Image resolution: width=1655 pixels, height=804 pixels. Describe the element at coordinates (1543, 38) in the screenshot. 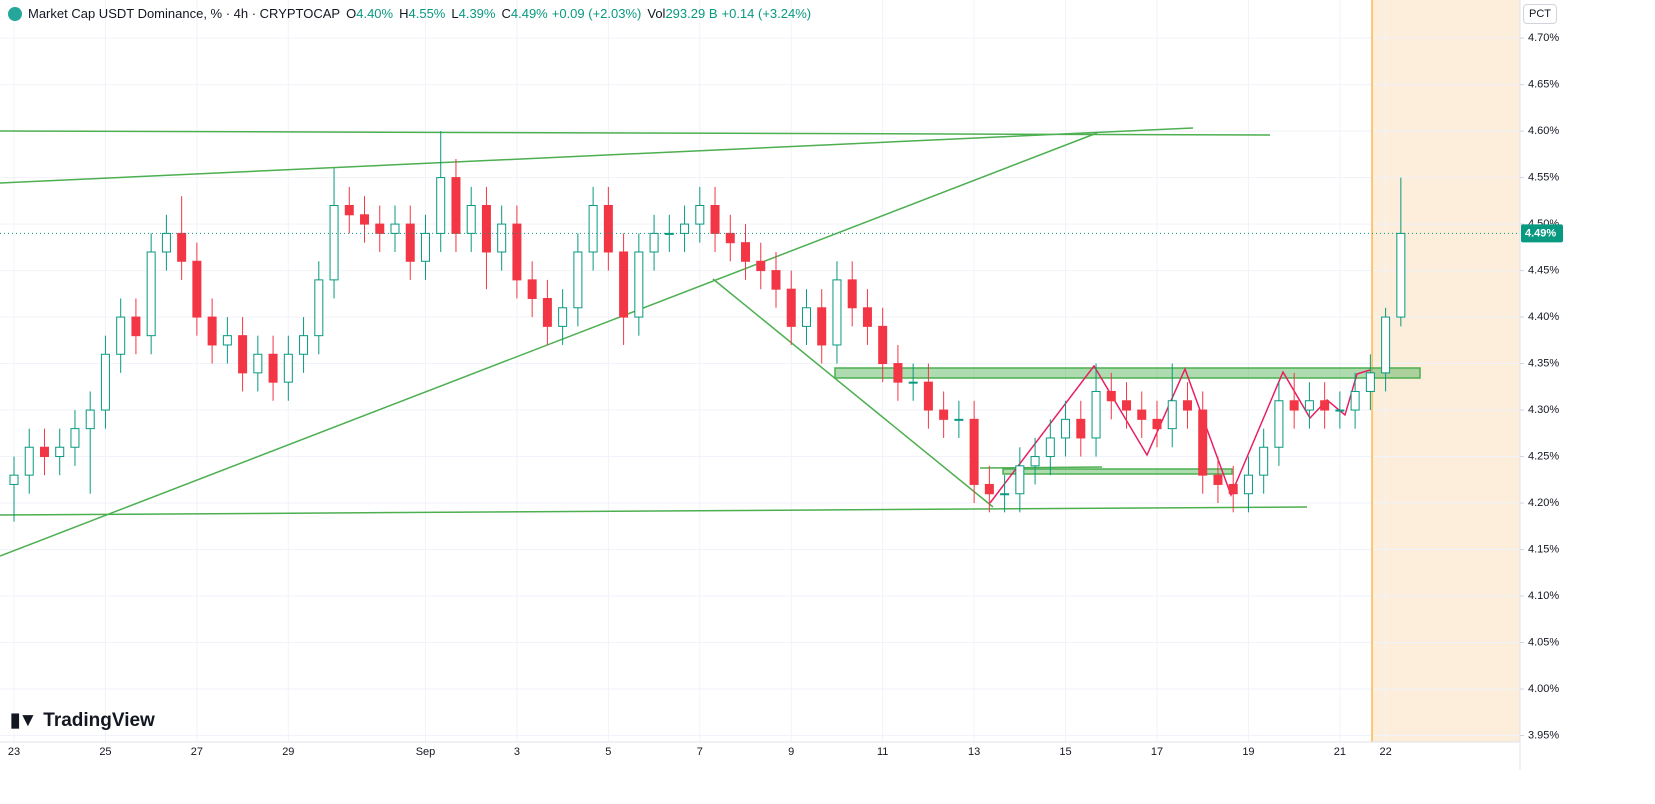

I see `y-tick-label: 4.70%` at that location.